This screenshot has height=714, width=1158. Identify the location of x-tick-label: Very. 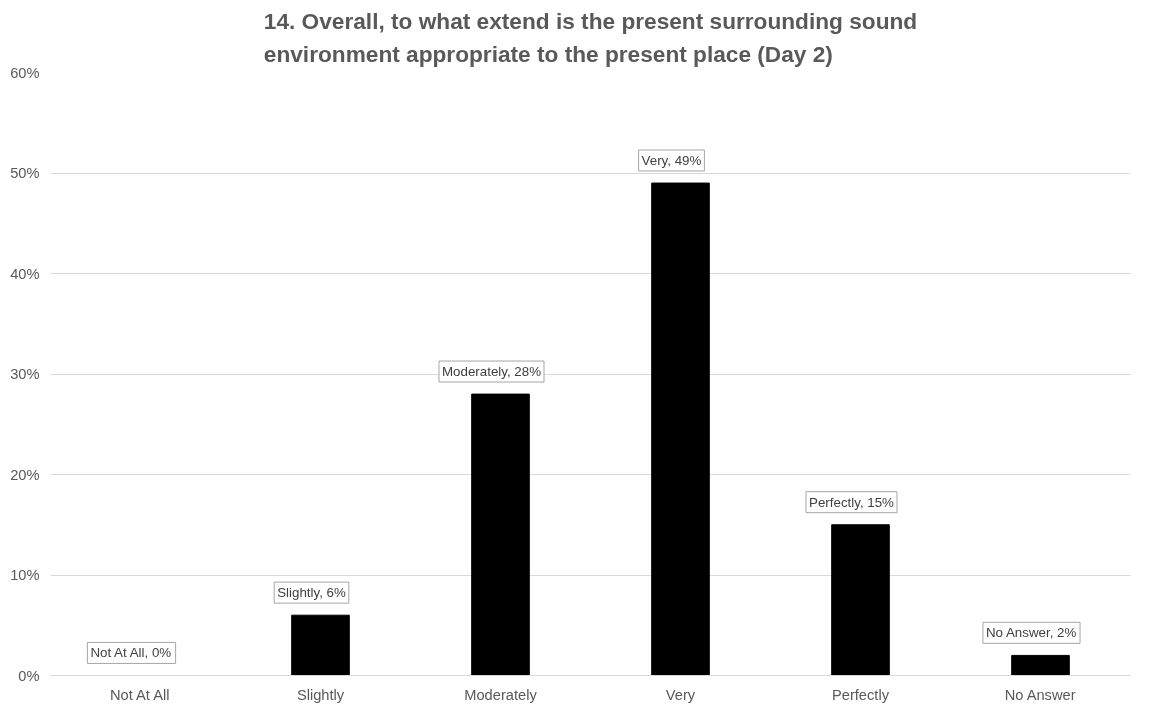
(680, 694).